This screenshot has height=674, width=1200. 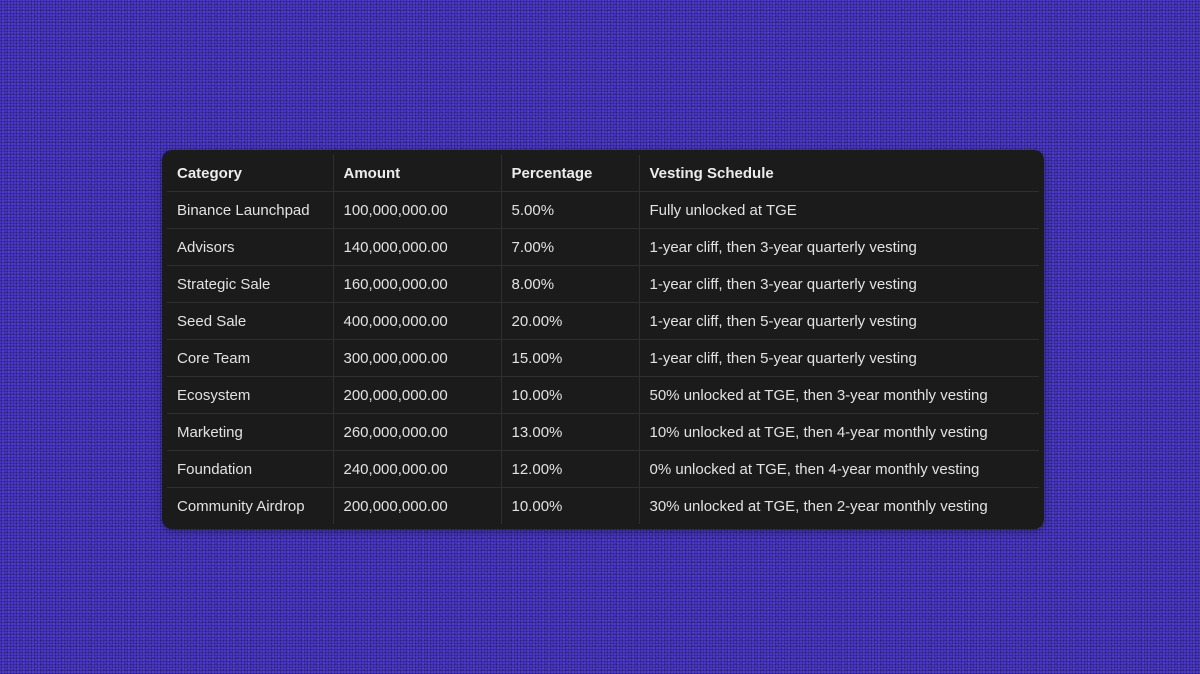 I want to click on header-vesting-schedule: Vesting Schedule, so click(x=839, y=173).